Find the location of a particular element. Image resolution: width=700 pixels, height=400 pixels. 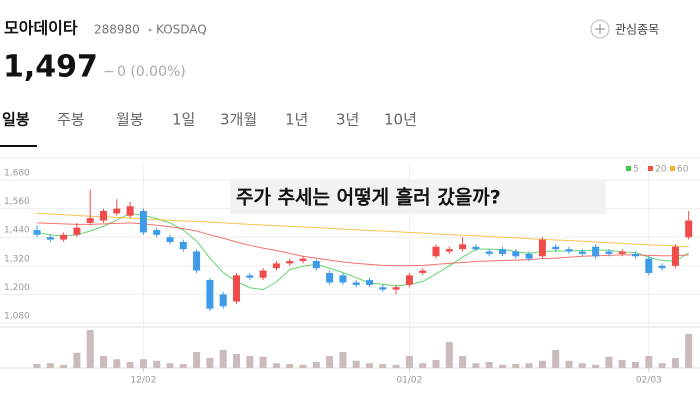

x-tick-label: 01/02 is located at coordinates (409, 381).